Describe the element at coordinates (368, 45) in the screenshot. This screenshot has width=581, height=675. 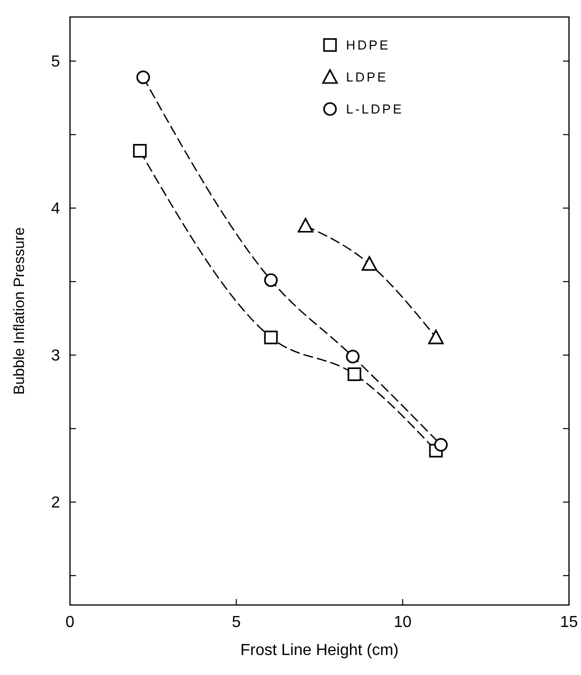
I see `legend-label: HDPE` at that location.